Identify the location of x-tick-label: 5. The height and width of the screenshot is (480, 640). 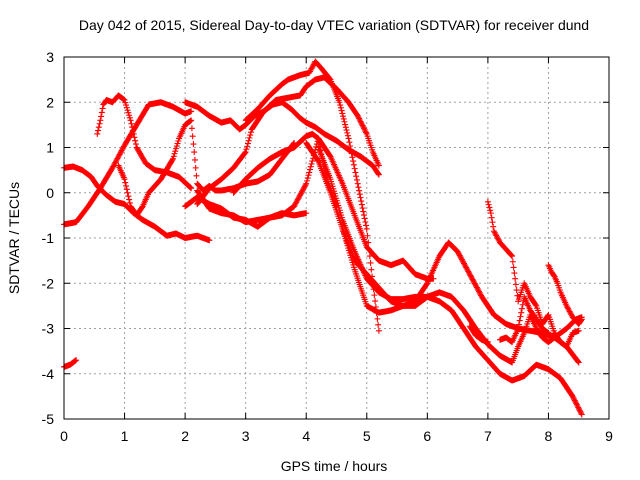
(367, 436).